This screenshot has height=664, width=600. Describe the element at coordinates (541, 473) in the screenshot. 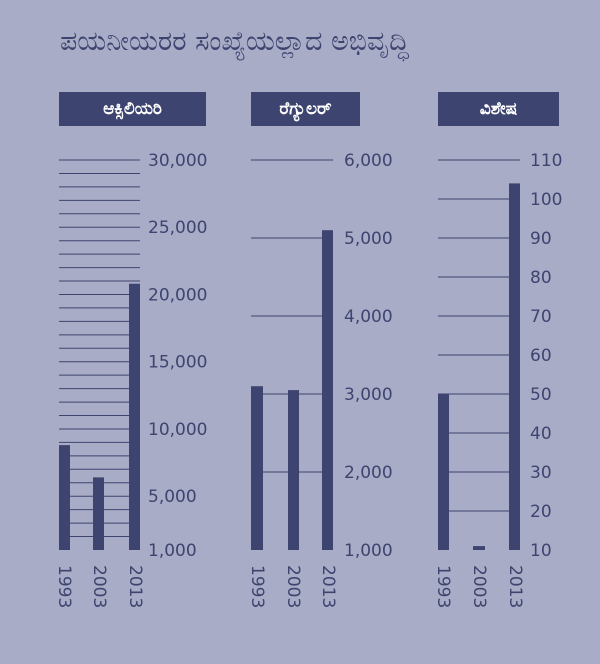

I see `y-tick-label: 30` at that location.